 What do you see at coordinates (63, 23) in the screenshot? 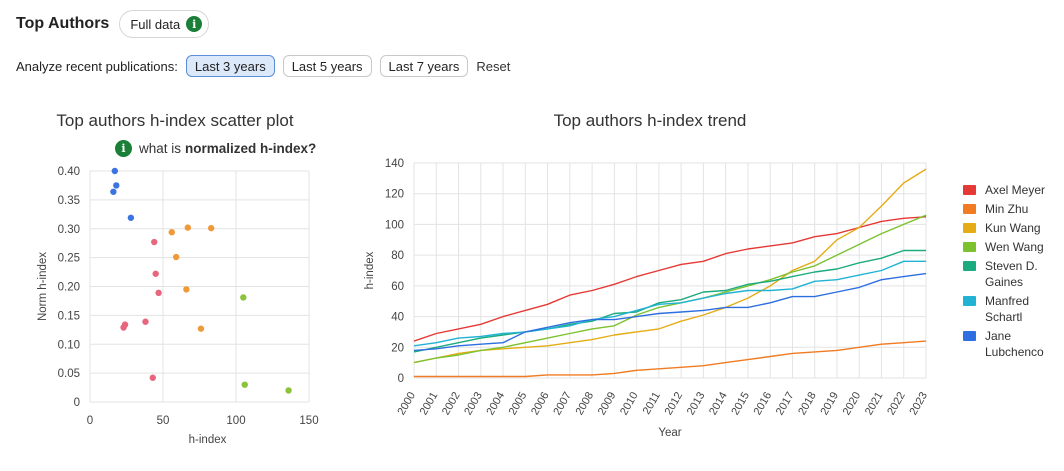
I see `page-title: Top Authors` at bounding box center [63, 23].